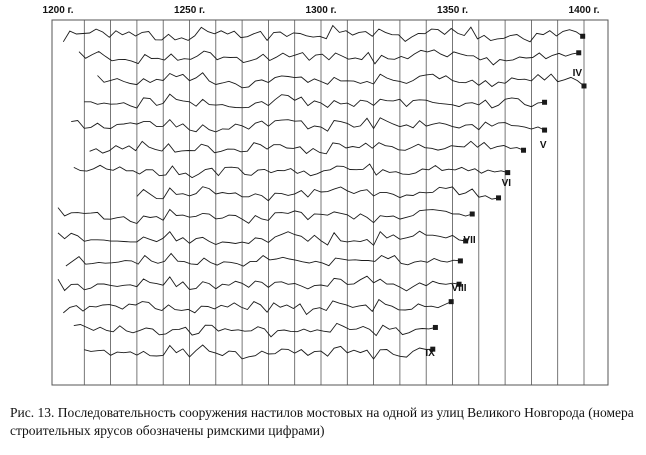 The image size is (646, 455). I want to click on x-tick-label: 1350 г., so click(452, 10).